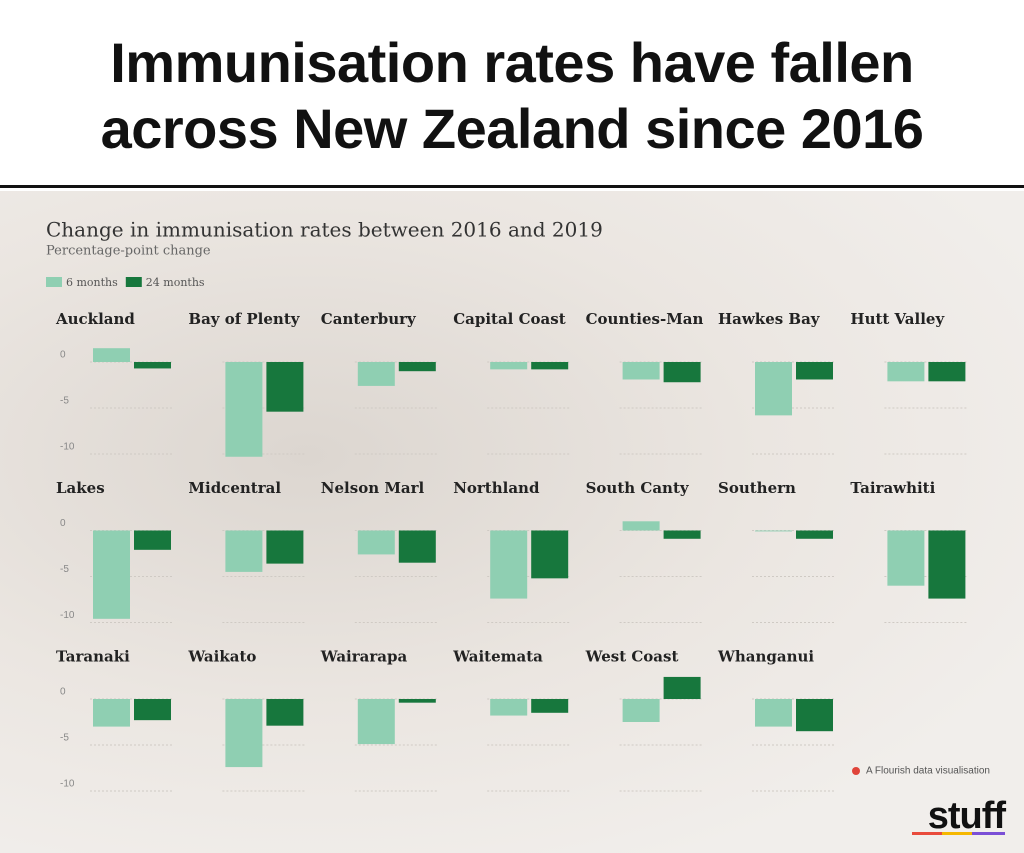 The image size is (1024, 853). Describe the element at coordinates (128, 251) in the screenshot. I see `chart-subtitle: Percentage-point change` at that location.